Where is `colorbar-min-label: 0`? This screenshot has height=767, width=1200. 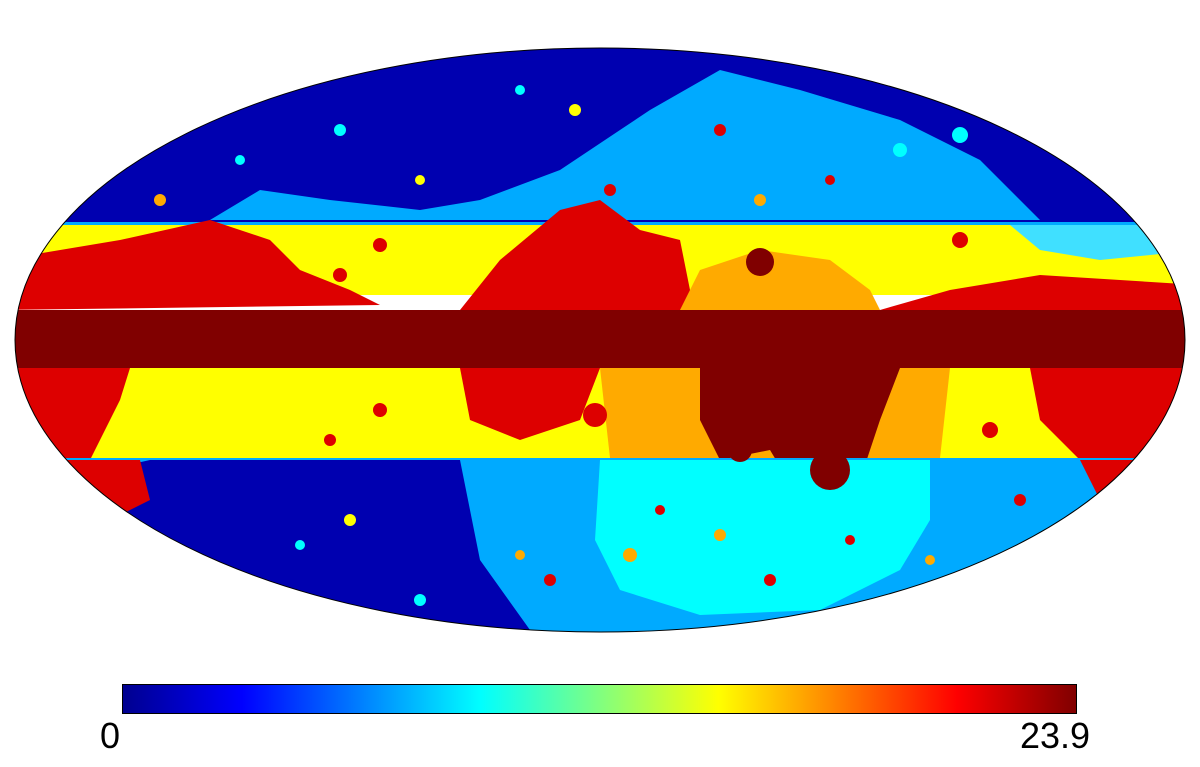
colorbar-min-label: 0 is located at coordinates (110, 735).